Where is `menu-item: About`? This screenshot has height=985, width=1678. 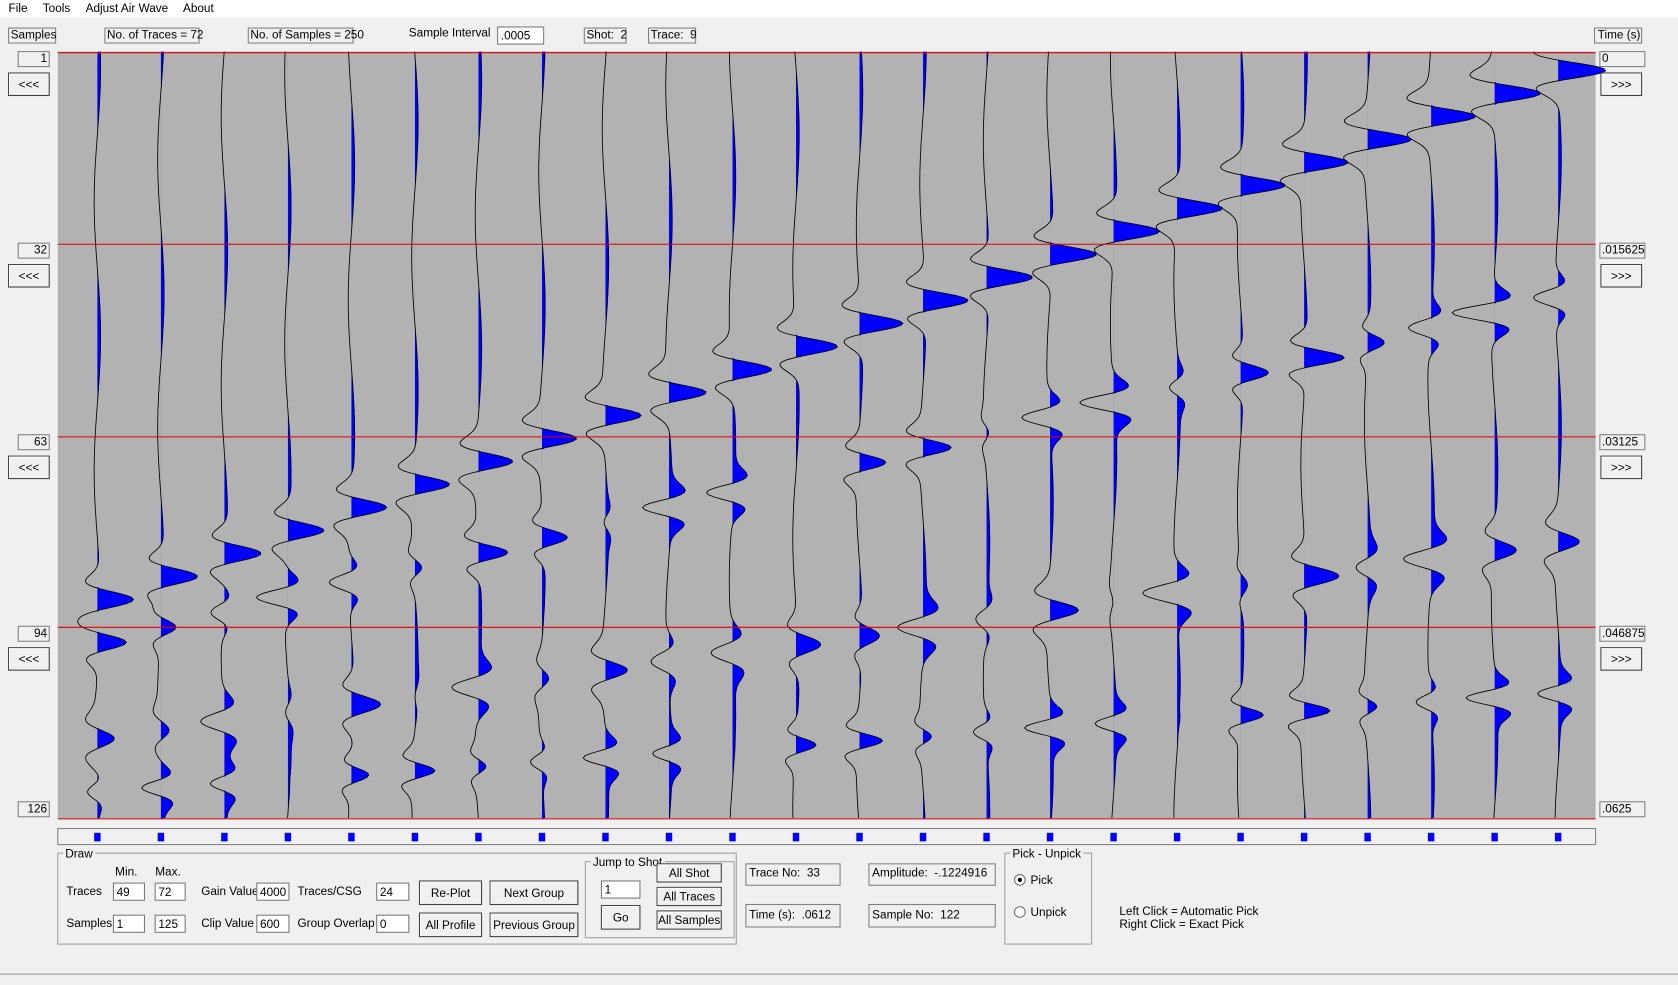
menu-item: About is located at coordinates (198, 8).